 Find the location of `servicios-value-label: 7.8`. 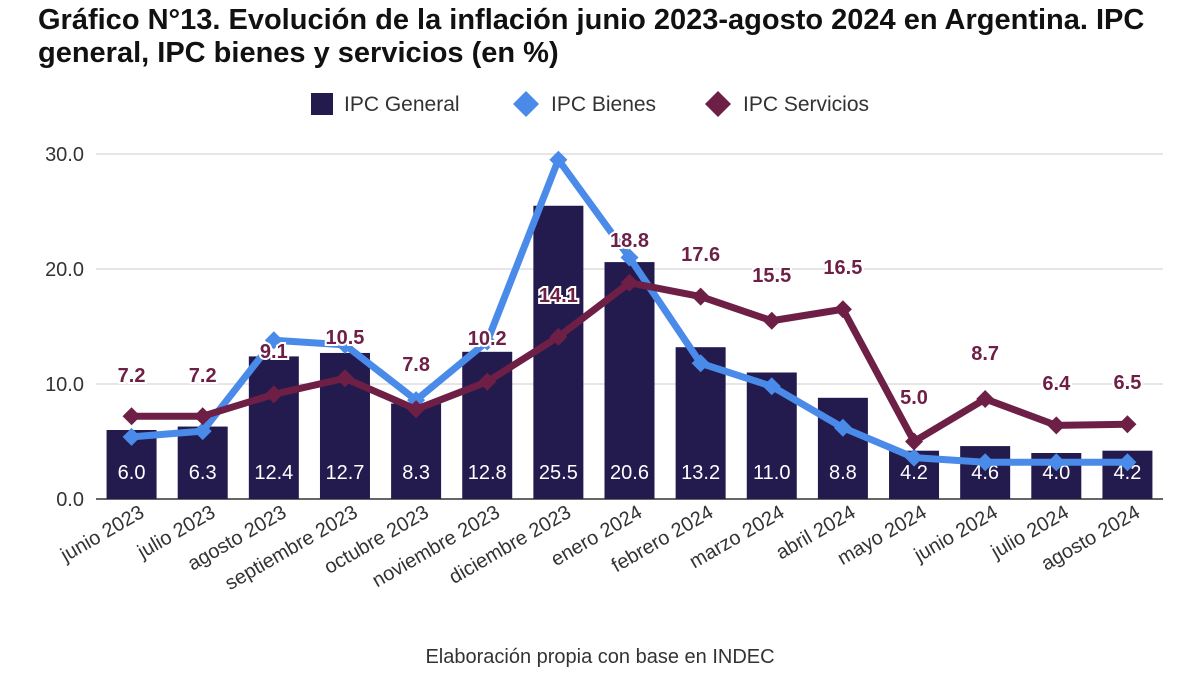

servicios-value-label: 7.8 is located at coordinates (416, 365).